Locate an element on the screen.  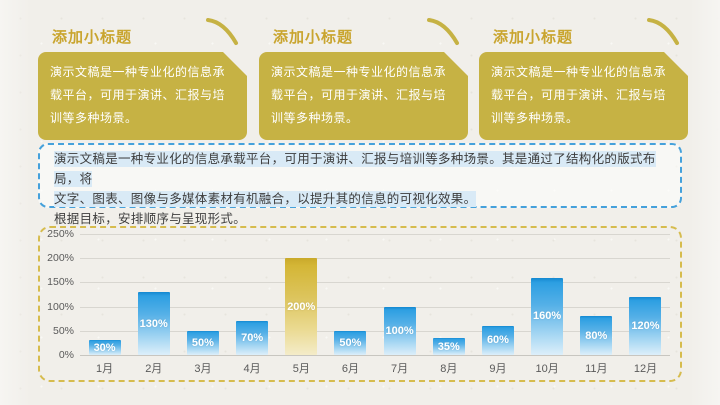
bar-value-label: 30% is located at coordinates (104, 347).